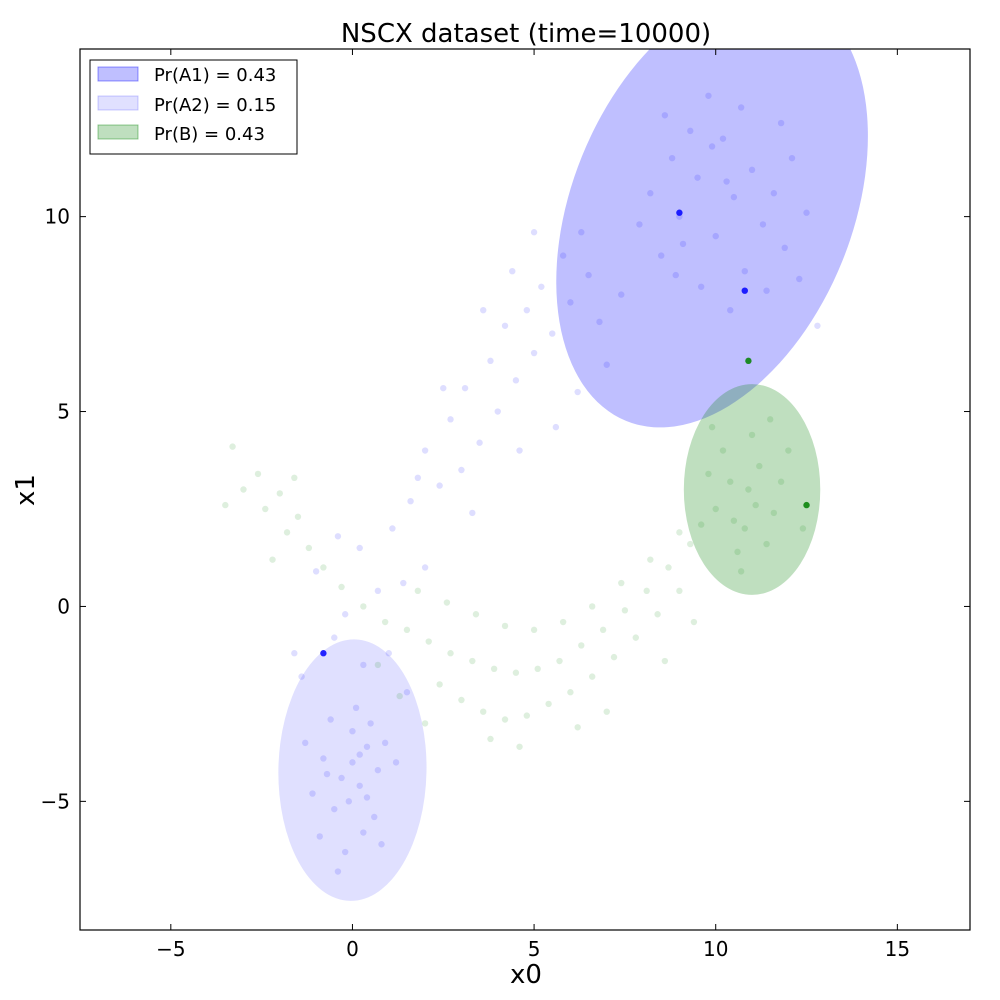 This screenshot has width=1000, height=1000. What do you see at coordinates (193, 107) in the screenshot?
I see `legend: Pr(A1) = 0.43 Pr(A2) = 0.15 Pr(B) = 0.43` at bounding box center [193, 107].